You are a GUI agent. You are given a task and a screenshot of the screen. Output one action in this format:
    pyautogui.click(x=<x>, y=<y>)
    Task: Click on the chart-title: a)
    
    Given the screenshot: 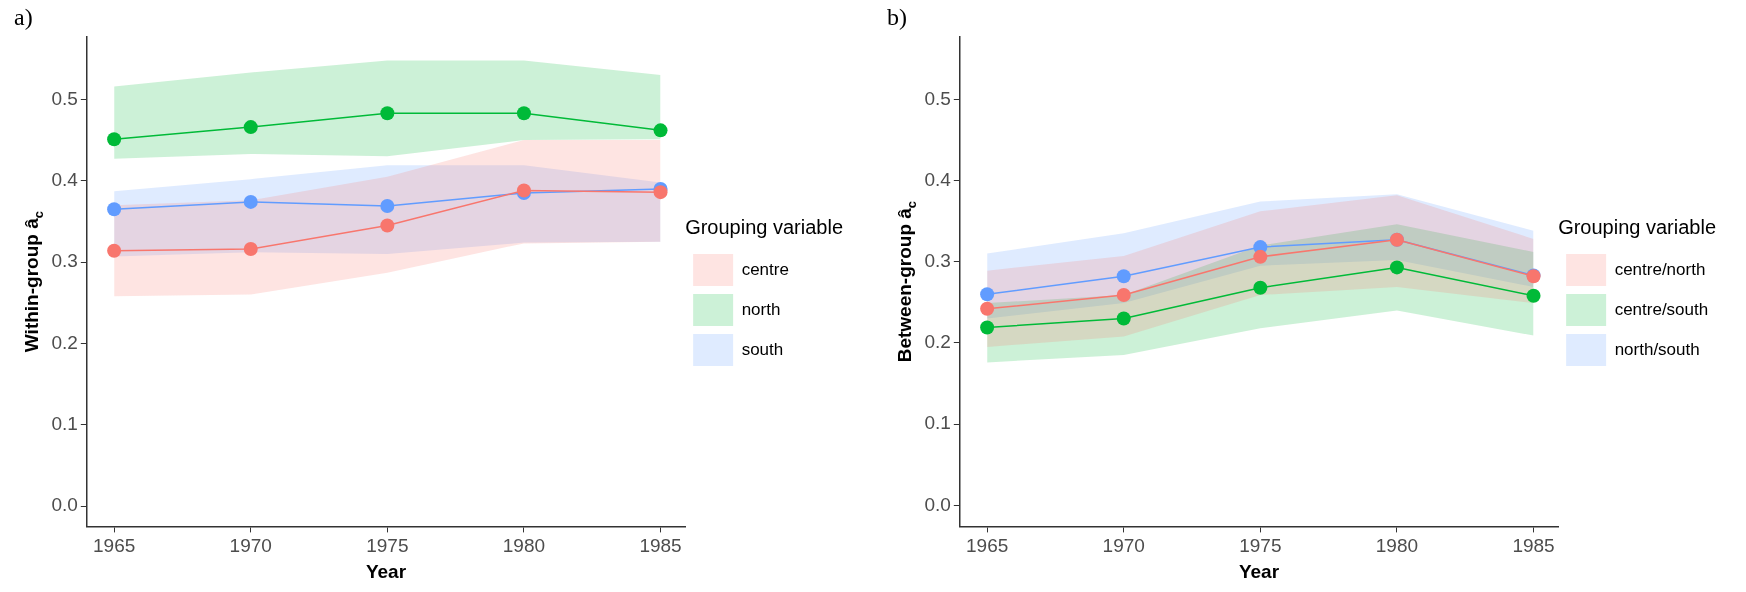 What is the action you would take?
    pyautogui.click(x=23, y=16)
    